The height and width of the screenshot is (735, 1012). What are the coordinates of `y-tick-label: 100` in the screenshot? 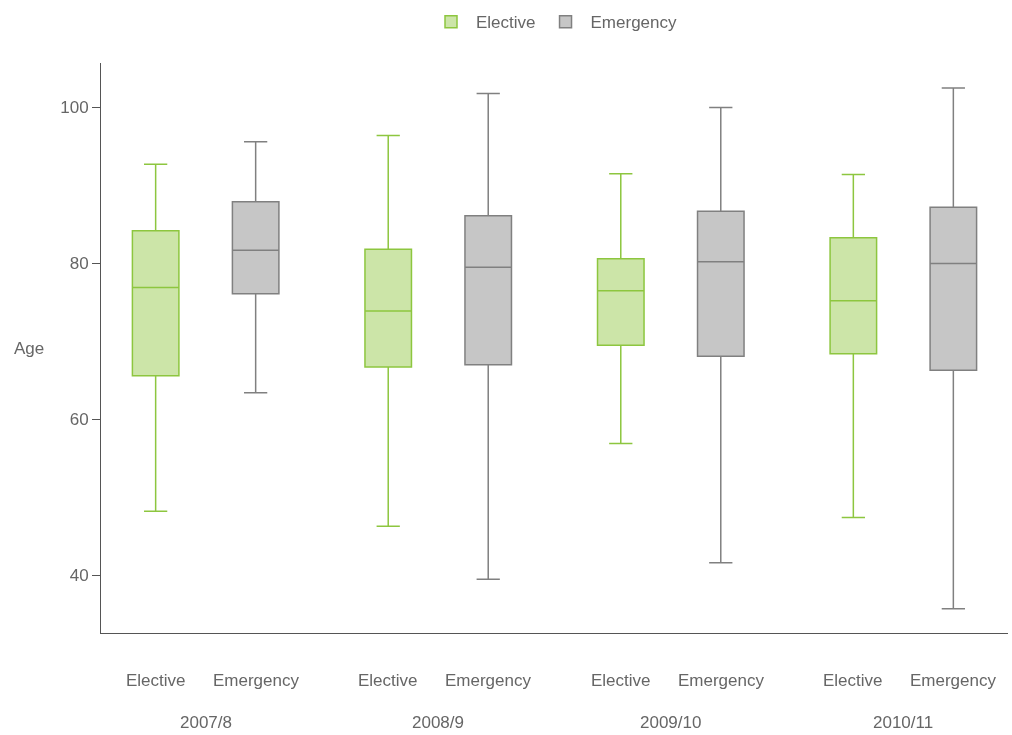 It's located at (74, 108).